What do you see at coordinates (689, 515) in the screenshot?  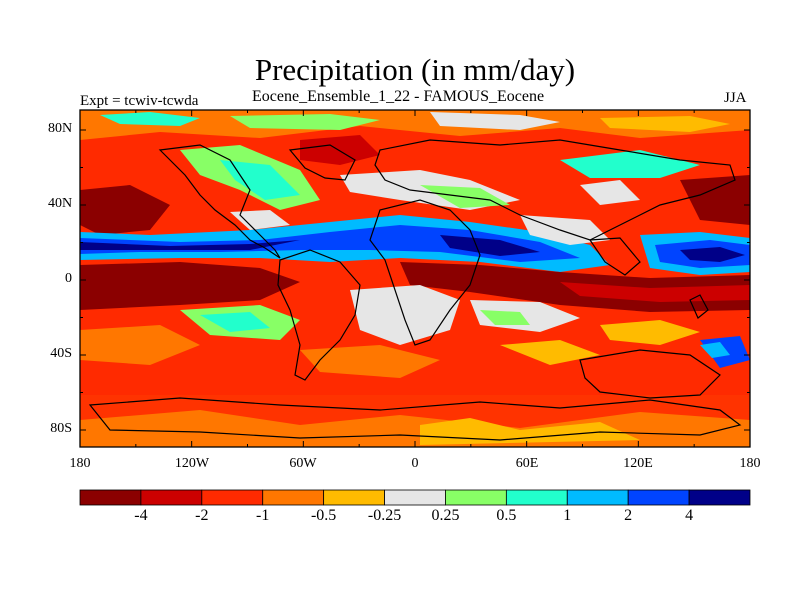 I see `colorbar-label: 4` at bounding box center [689, 515].